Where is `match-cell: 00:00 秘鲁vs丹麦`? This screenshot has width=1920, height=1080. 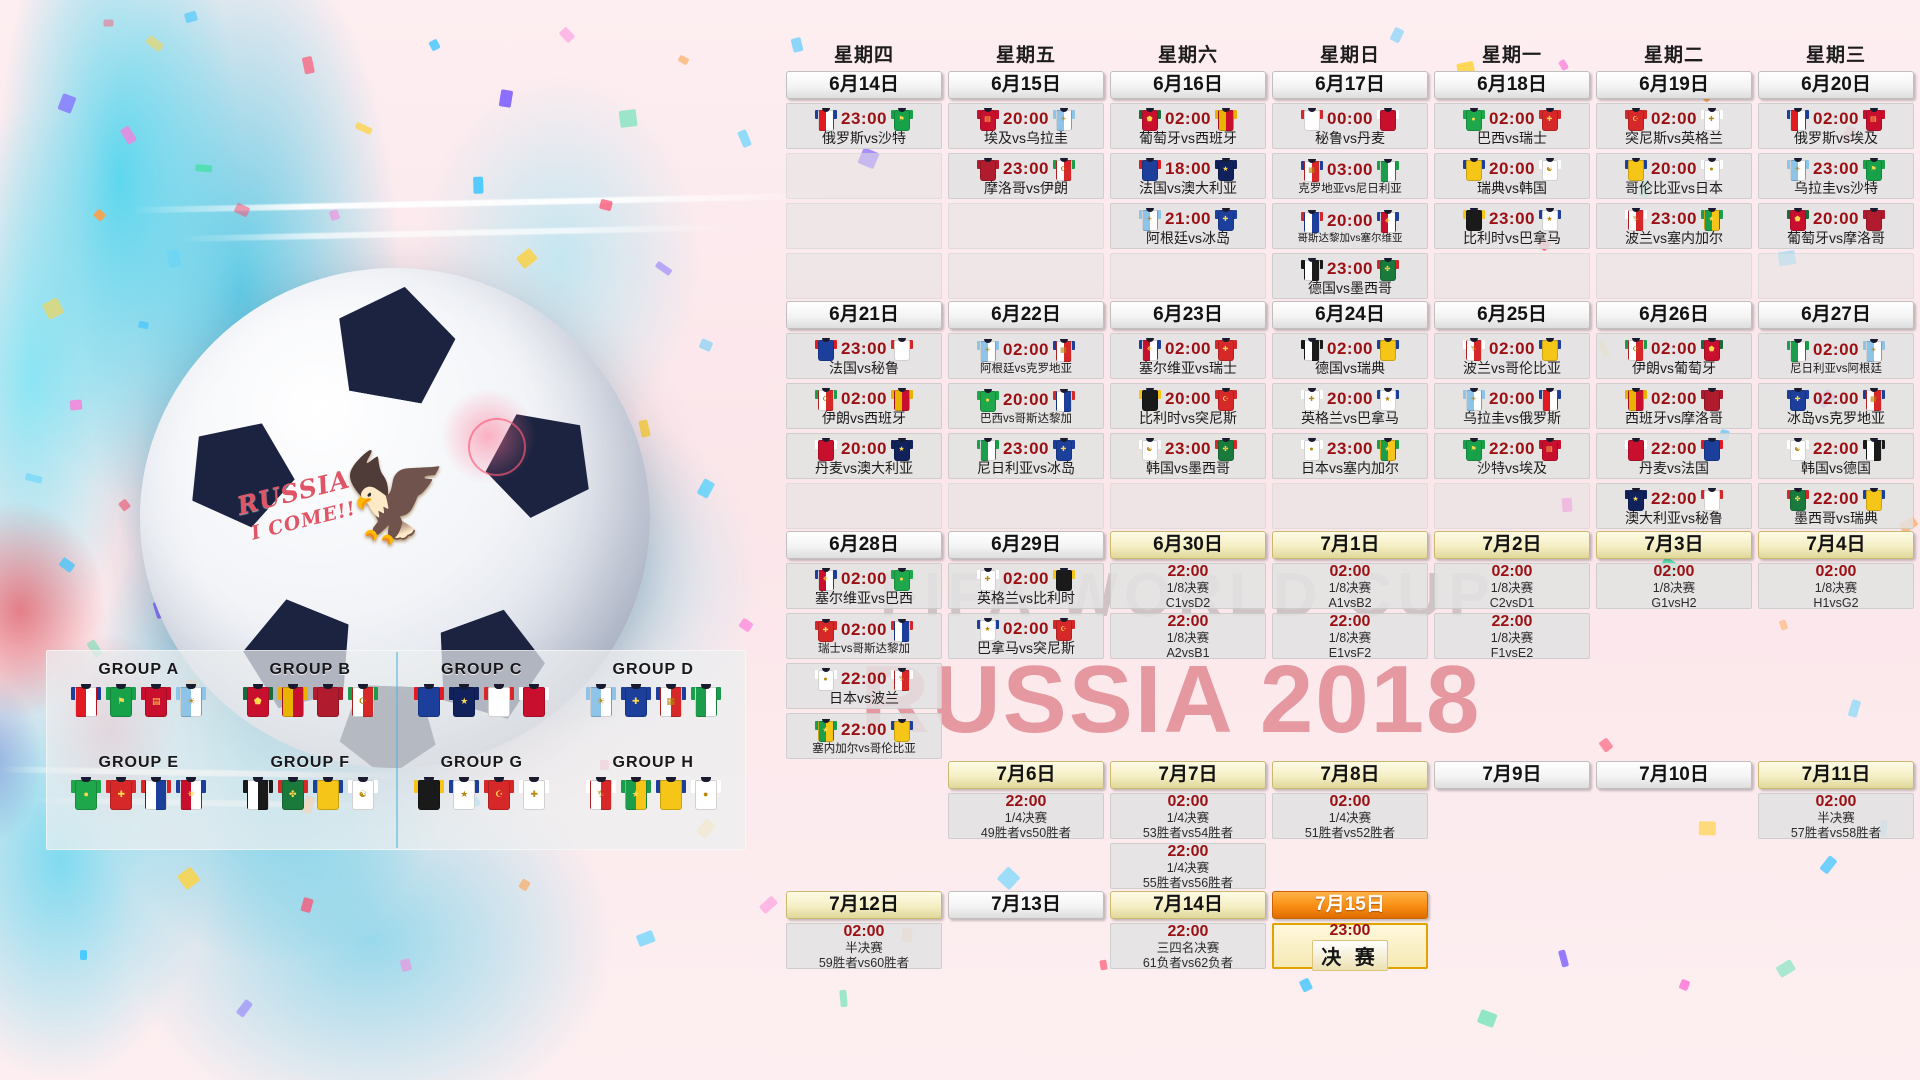
match-cell: 00:00 秘鲁vs丹麦 is located at coordinates (1350, 126).